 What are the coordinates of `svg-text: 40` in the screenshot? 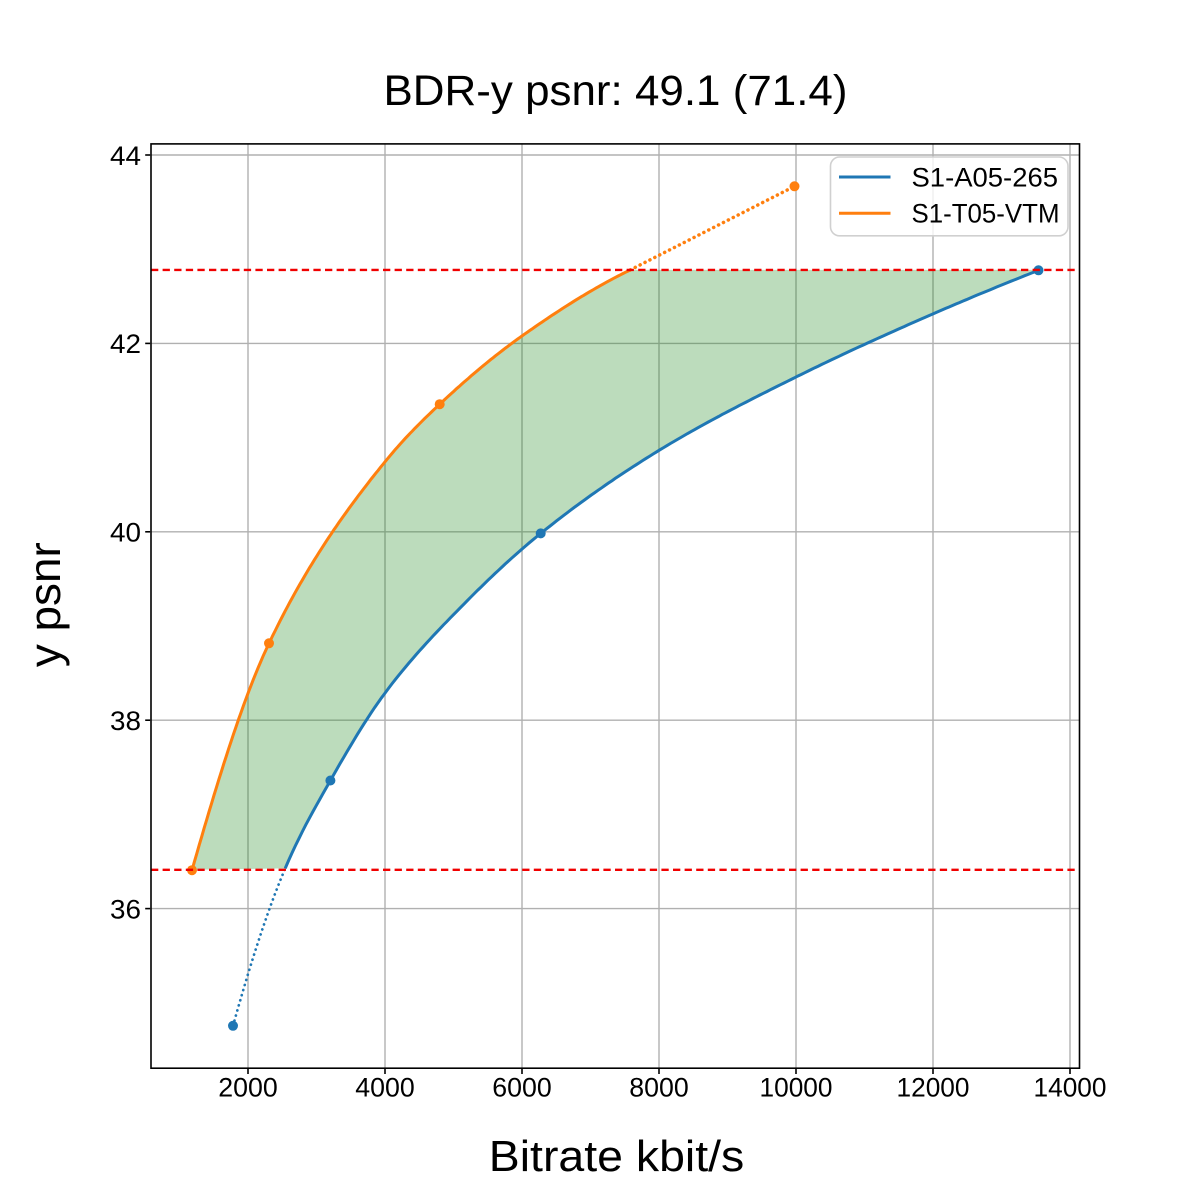 It's located at (125, 533).